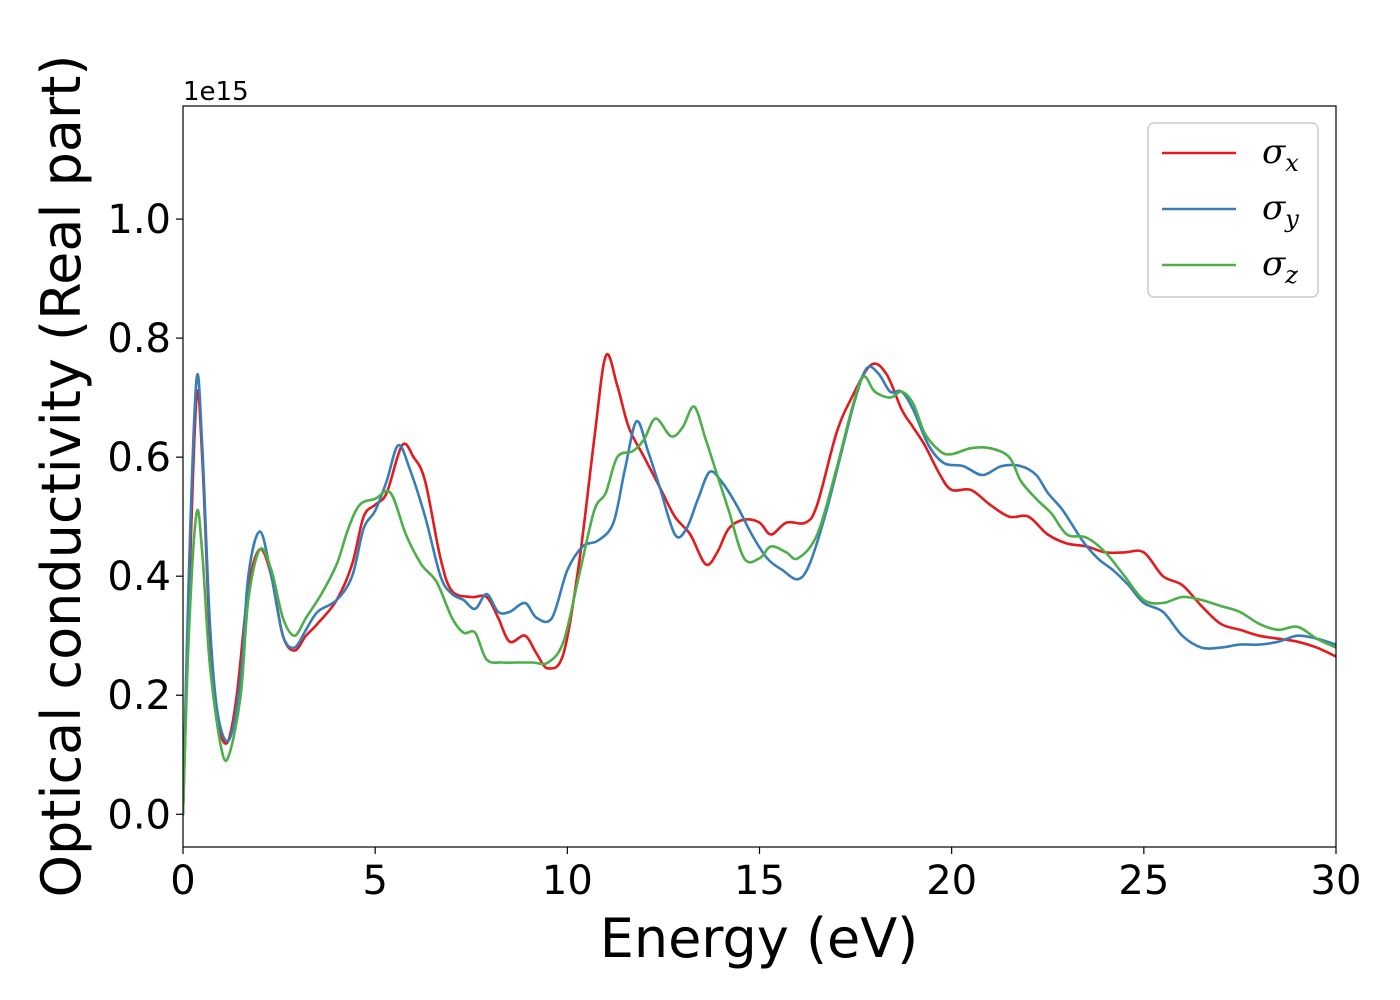 This screenshot has width=1400, height=1000. Describe the element at coordinates (374, 881) in the screenshot. I see `x-tick-label: 5` at that location.